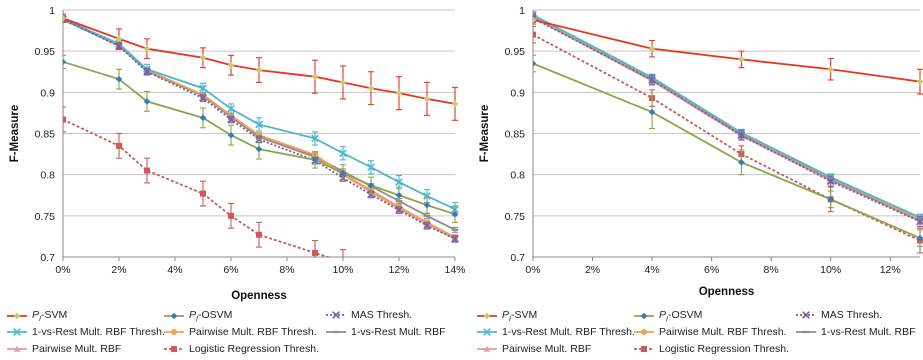 The width and height of the screenshot is (923, 360). I want to click on legend-marker-stroke-b, so click(336, 315).